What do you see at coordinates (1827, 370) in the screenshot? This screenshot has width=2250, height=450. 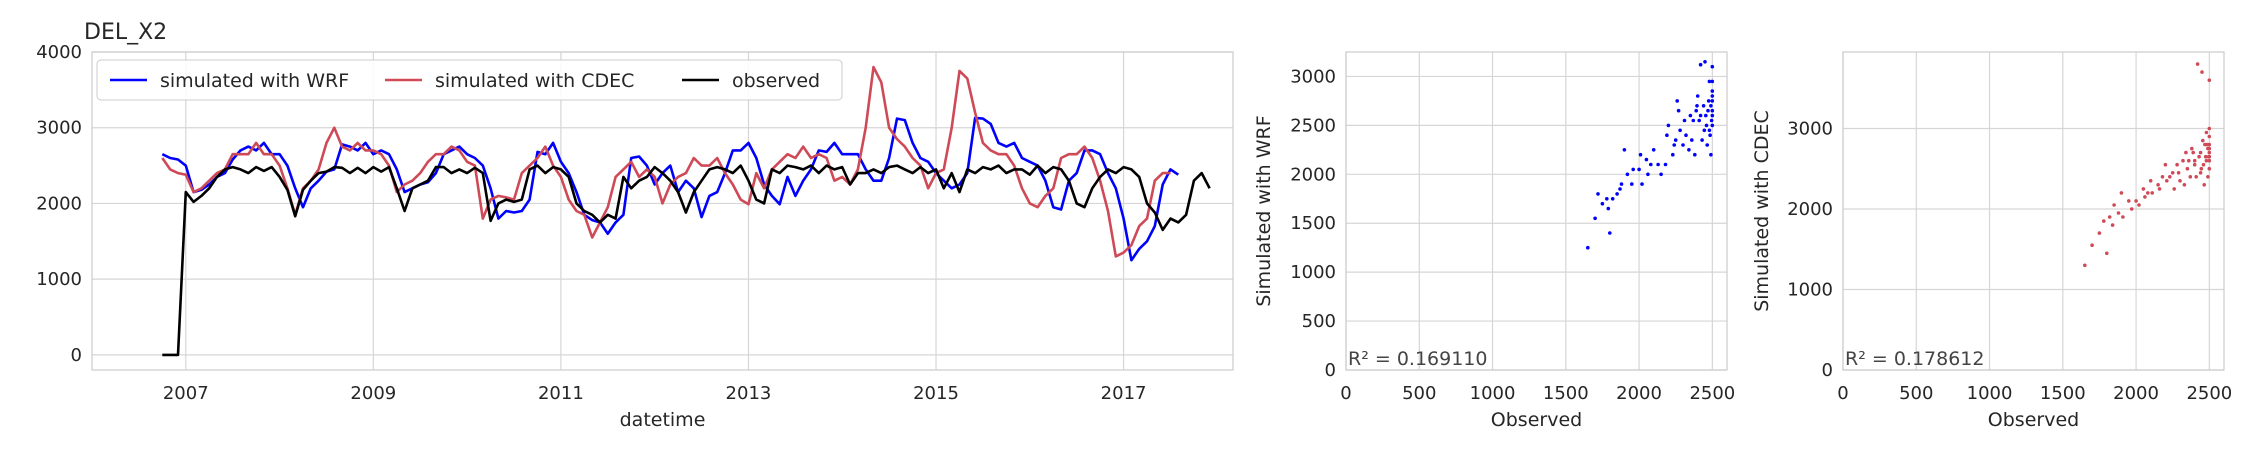 I see `scatter-ytick-label: 0` at bounding box center [1827, 370].